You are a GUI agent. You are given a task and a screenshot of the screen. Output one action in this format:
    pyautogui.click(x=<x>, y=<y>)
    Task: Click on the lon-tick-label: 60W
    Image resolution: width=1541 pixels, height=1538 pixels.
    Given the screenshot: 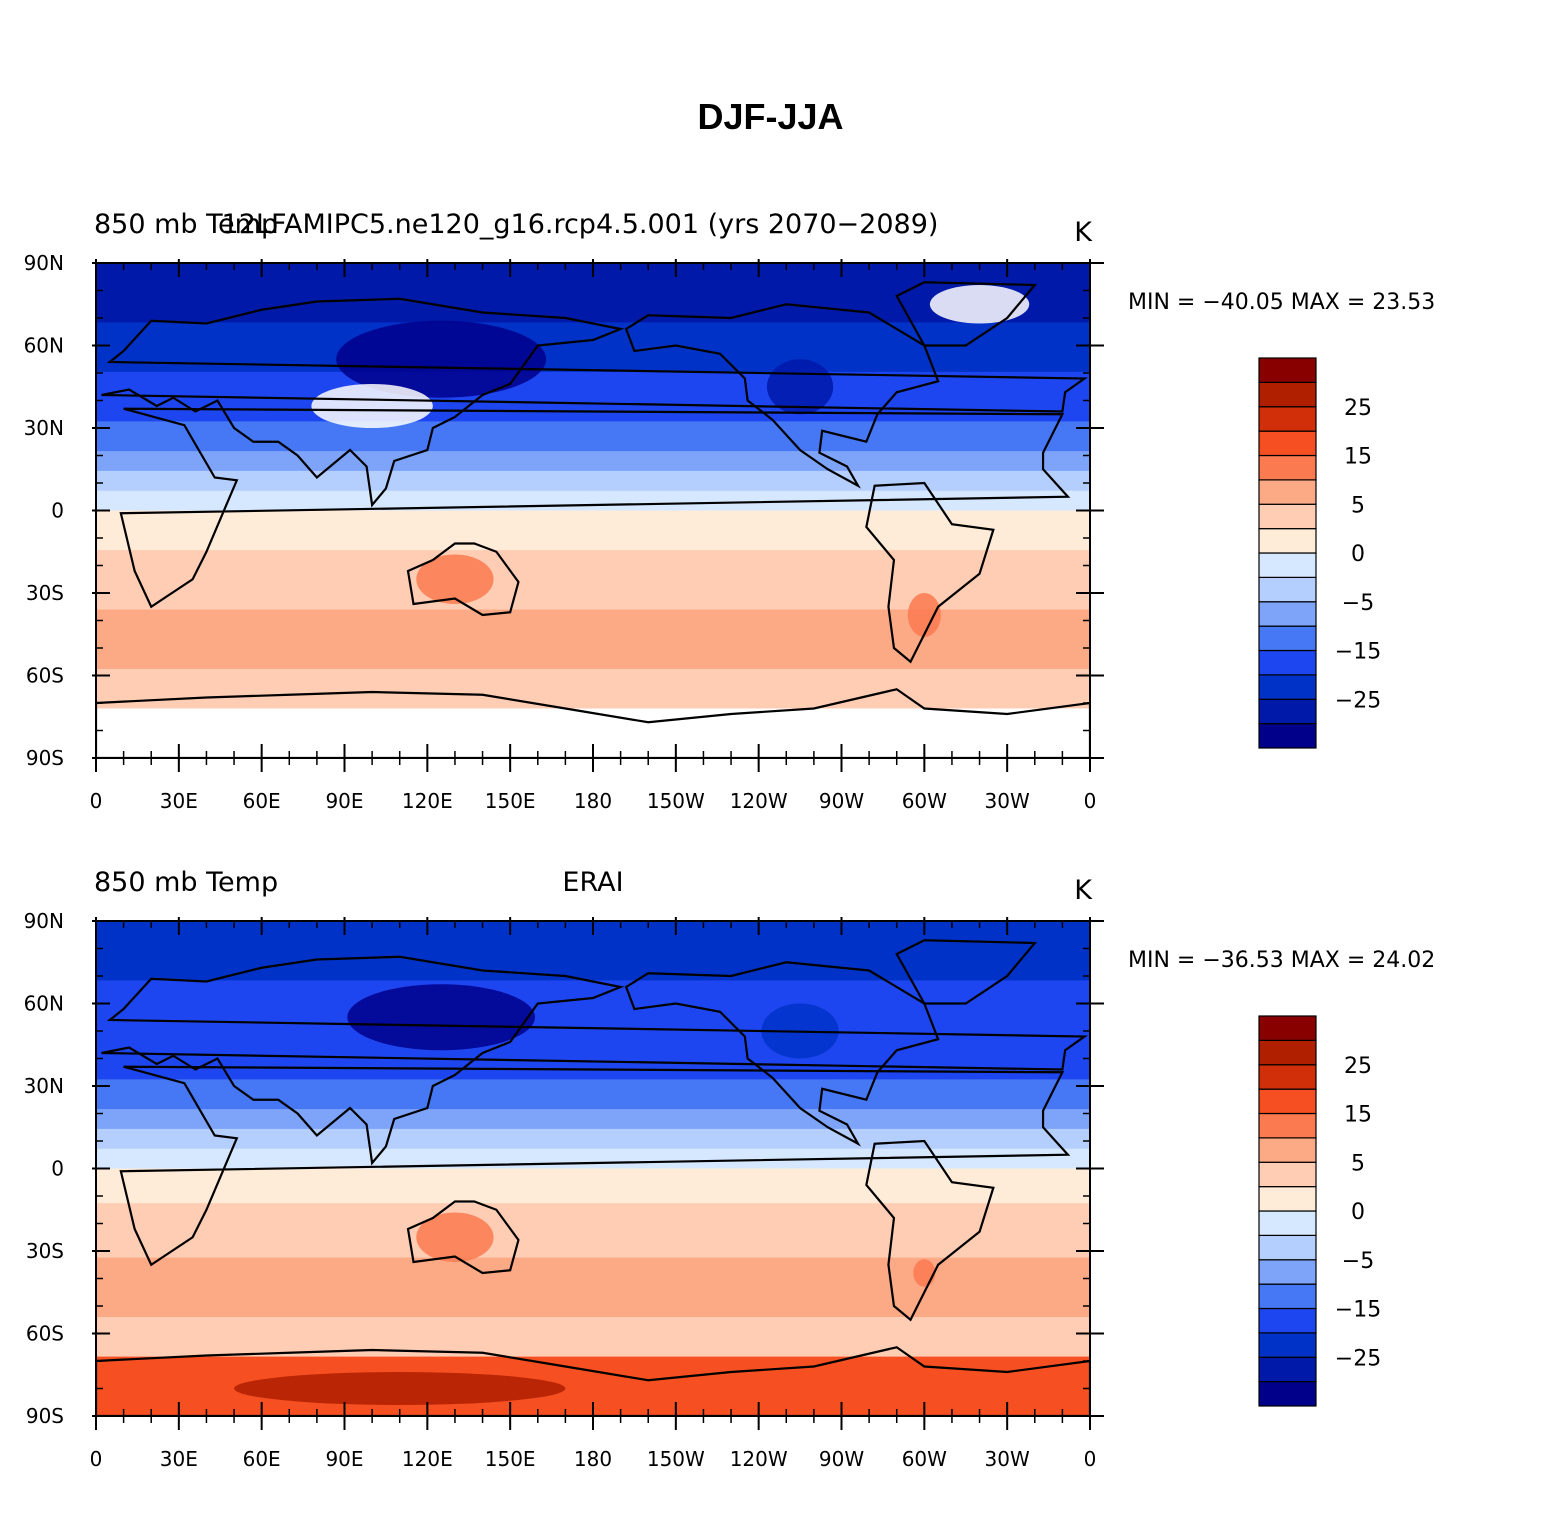 What is the action you would take?
    pyautogui.click(x=924, y=801)
    